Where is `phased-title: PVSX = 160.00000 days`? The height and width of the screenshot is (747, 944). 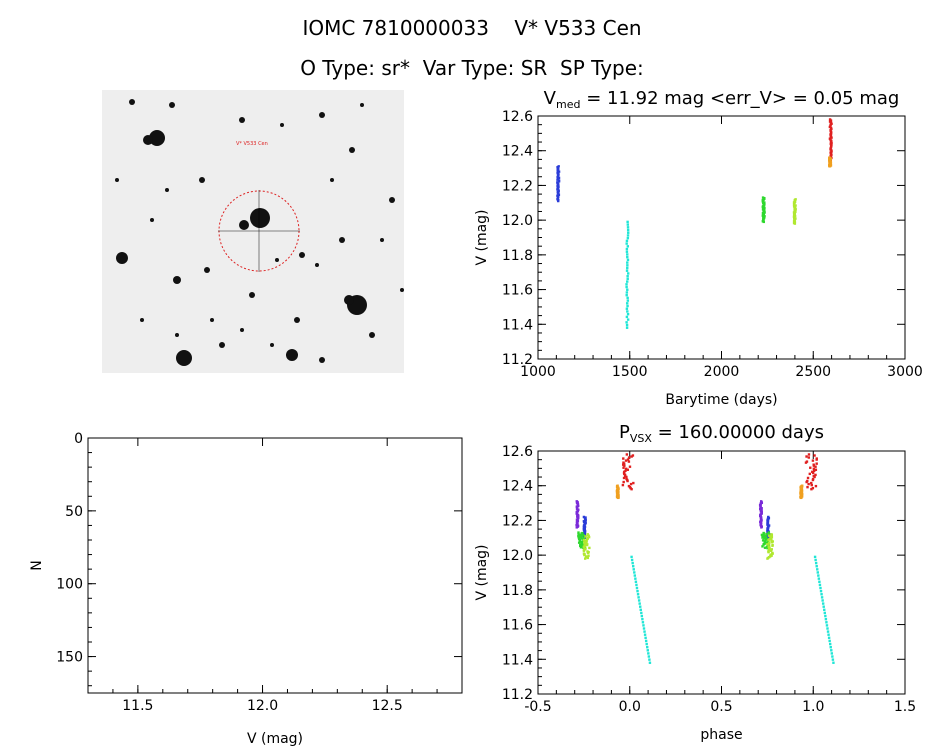
phased-title: PVSX = 160.00000 days is located at coordinates (721, 433).